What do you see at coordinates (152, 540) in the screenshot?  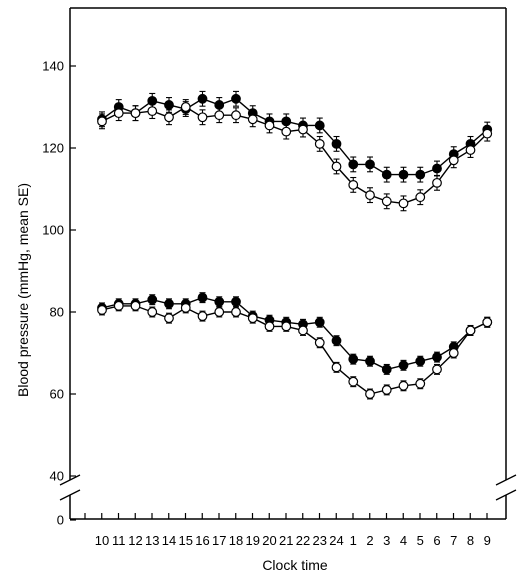 I see `x-tick-label: 13` at bounding box center [152, 540].